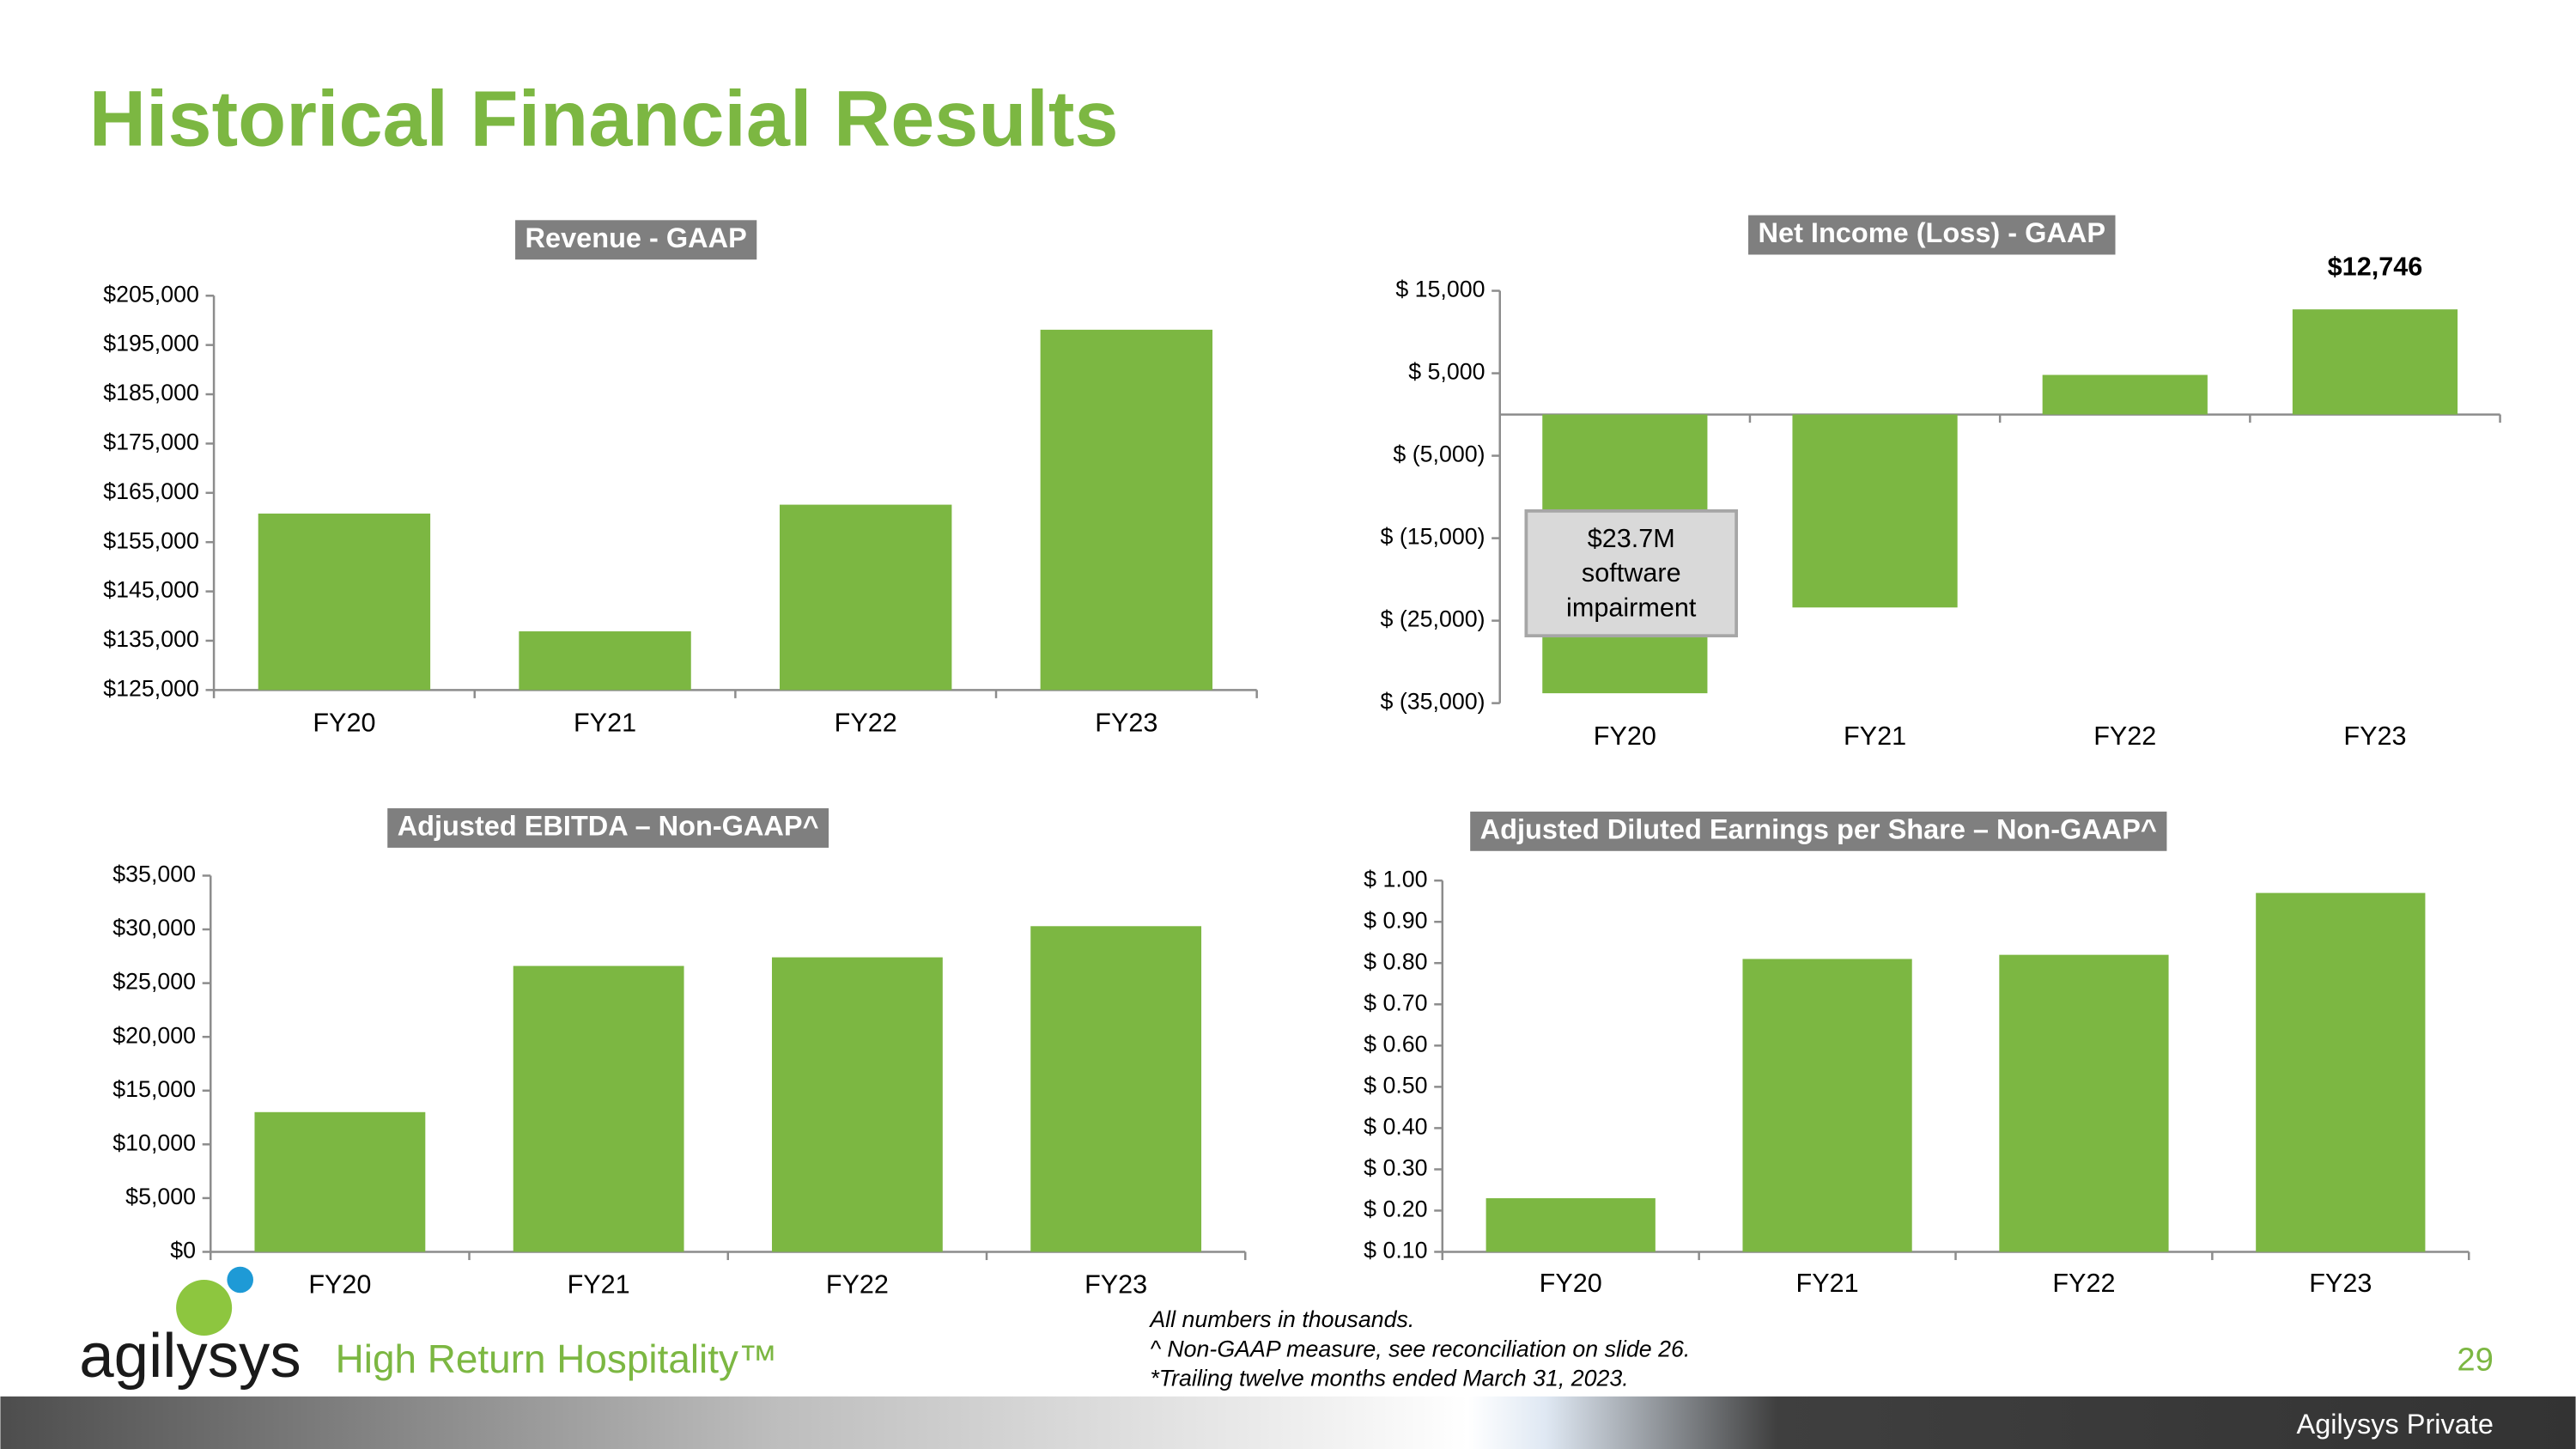  What do you see at coordinates (1440, 289) in the screenshot?
I see `y-tick-label: $ 15,000` at bounding box center [1440, 289].